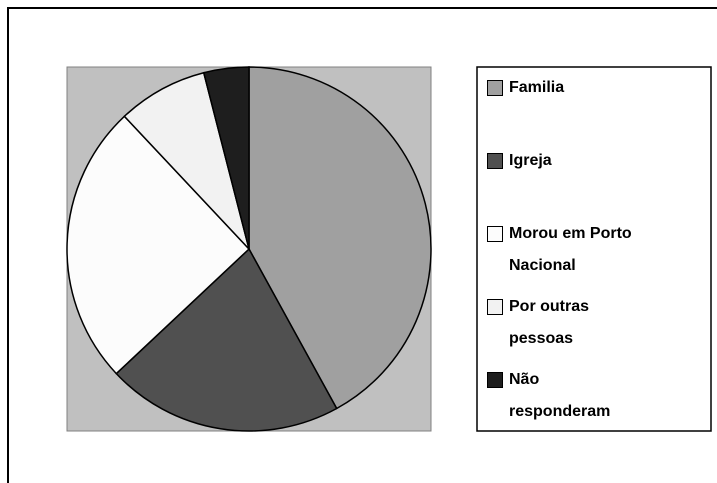  I want to click on legend-item: Morou em Porto Nacional, so click(565, 250).